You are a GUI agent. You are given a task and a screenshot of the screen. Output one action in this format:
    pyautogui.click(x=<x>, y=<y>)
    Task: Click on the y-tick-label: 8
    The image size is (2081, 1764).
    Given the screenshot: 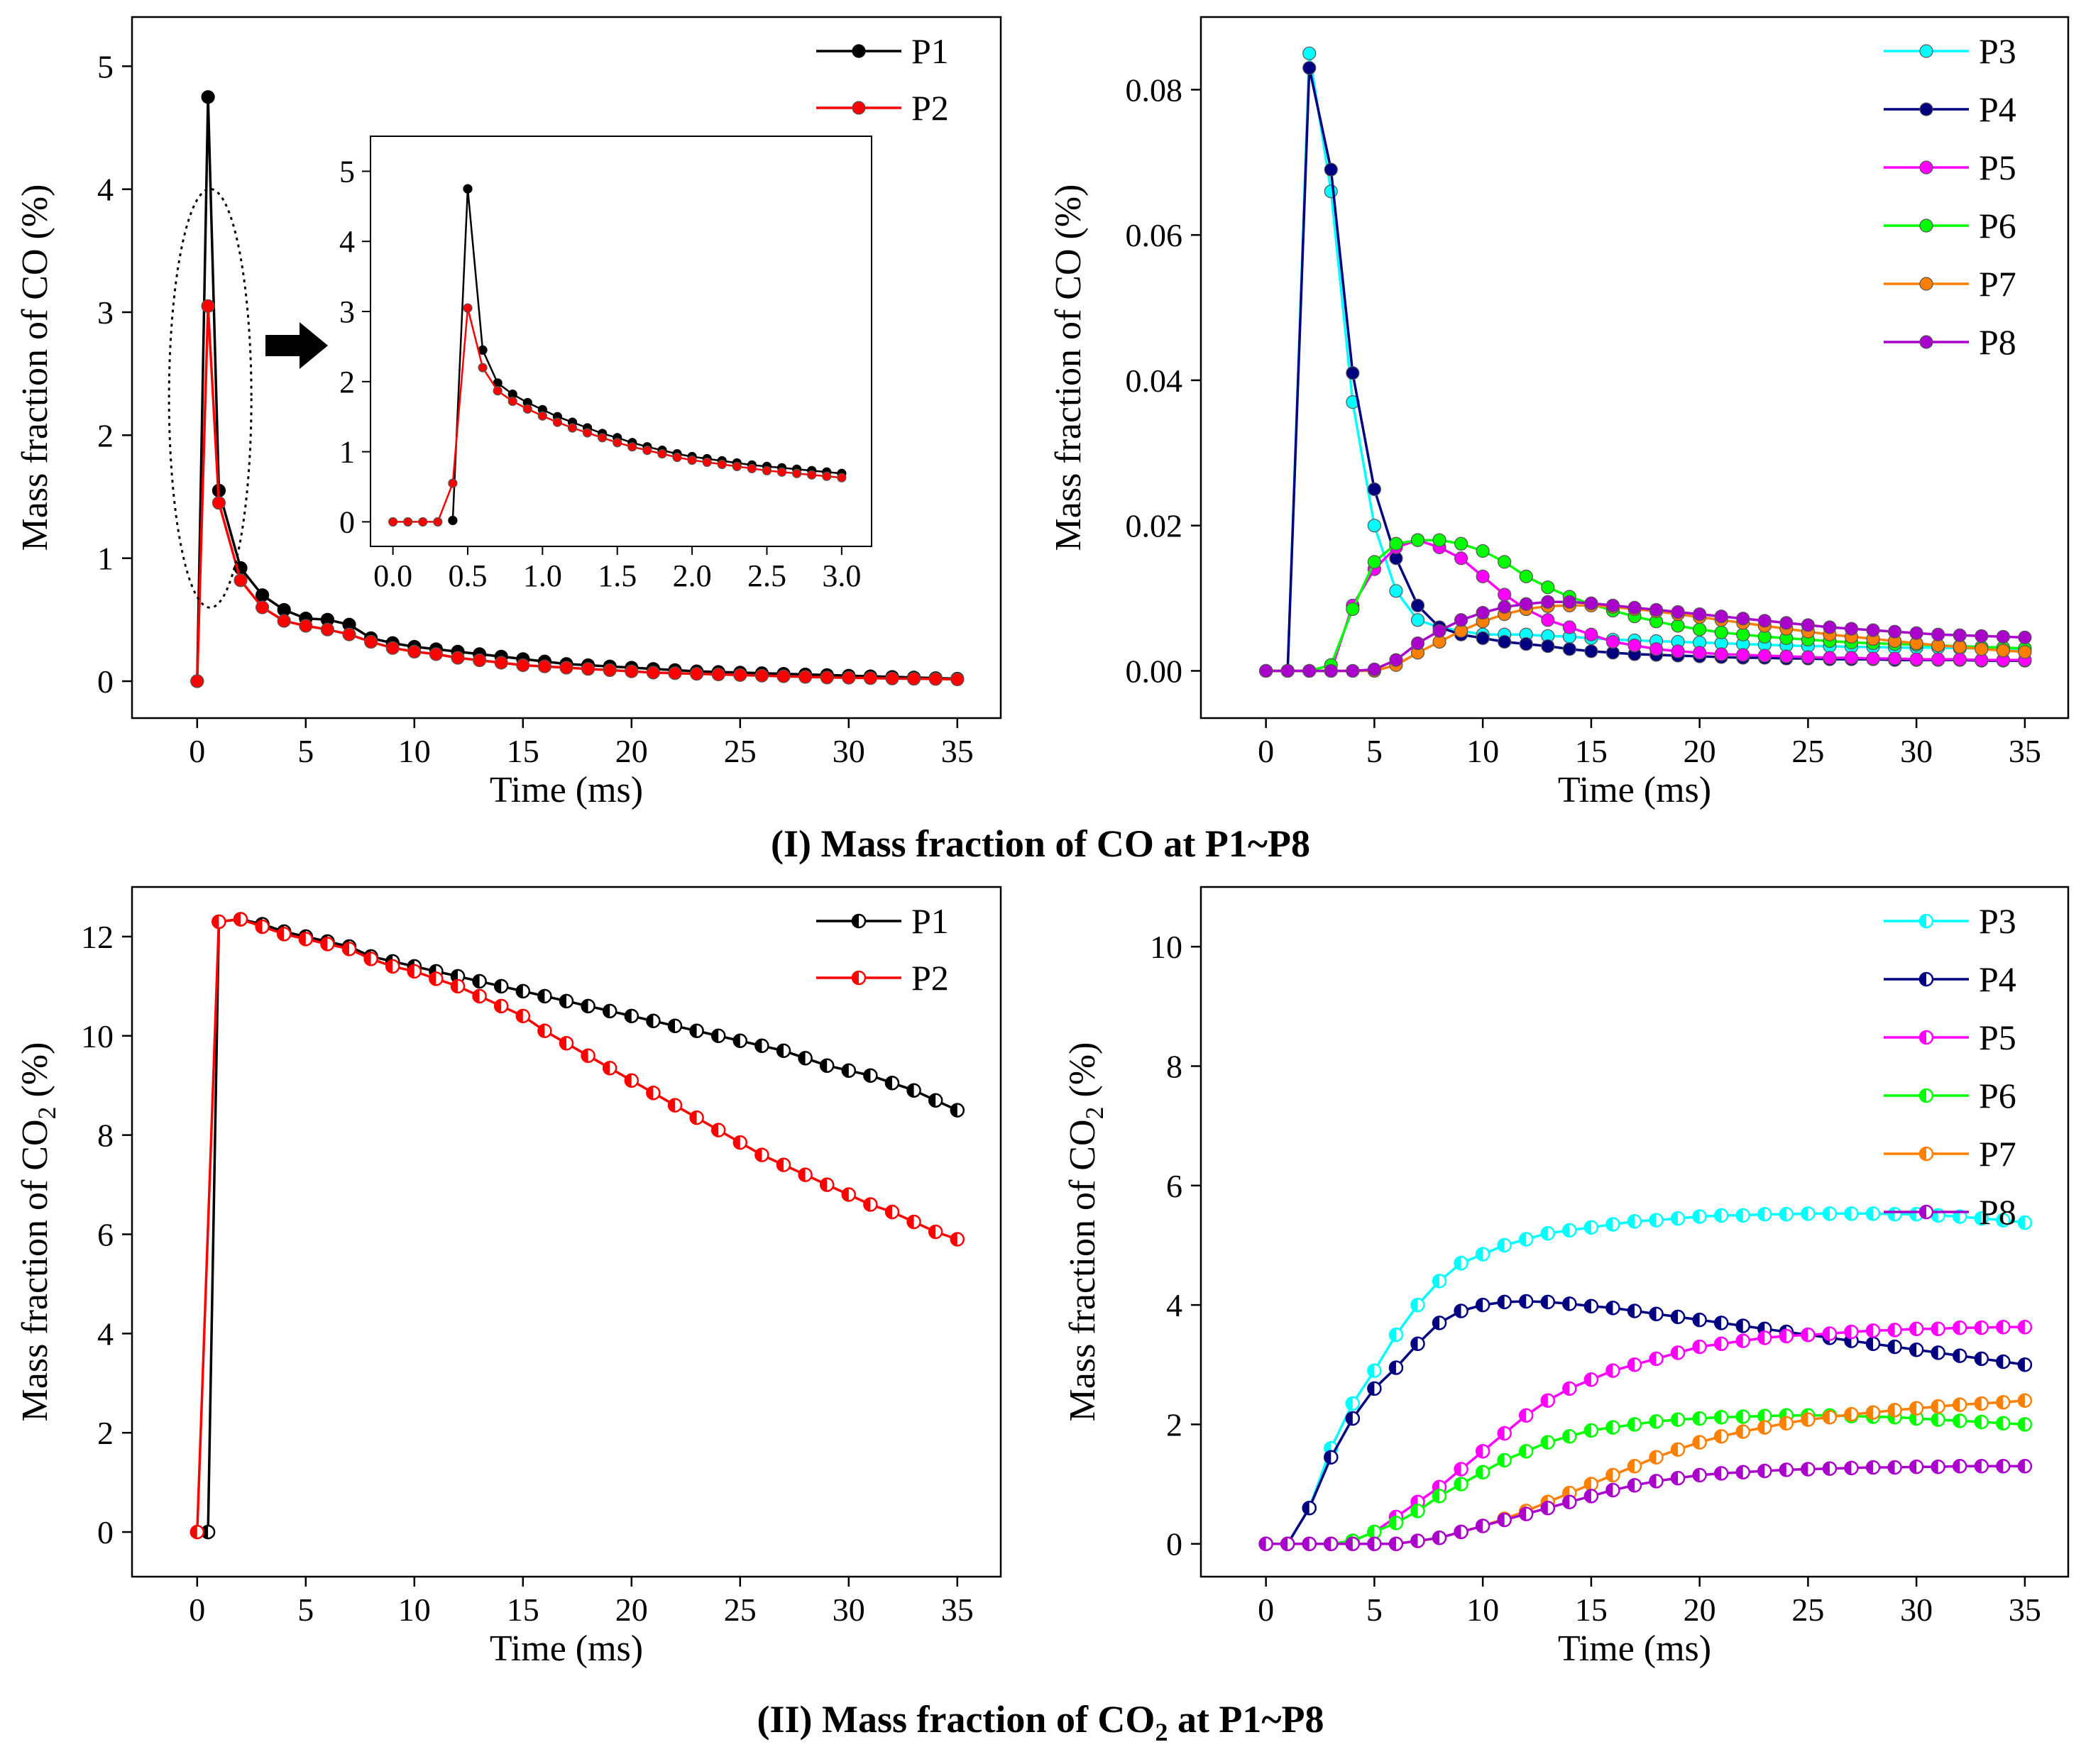 What is the action you would take?
    pyautogui.click(x=106, y=1136)
    